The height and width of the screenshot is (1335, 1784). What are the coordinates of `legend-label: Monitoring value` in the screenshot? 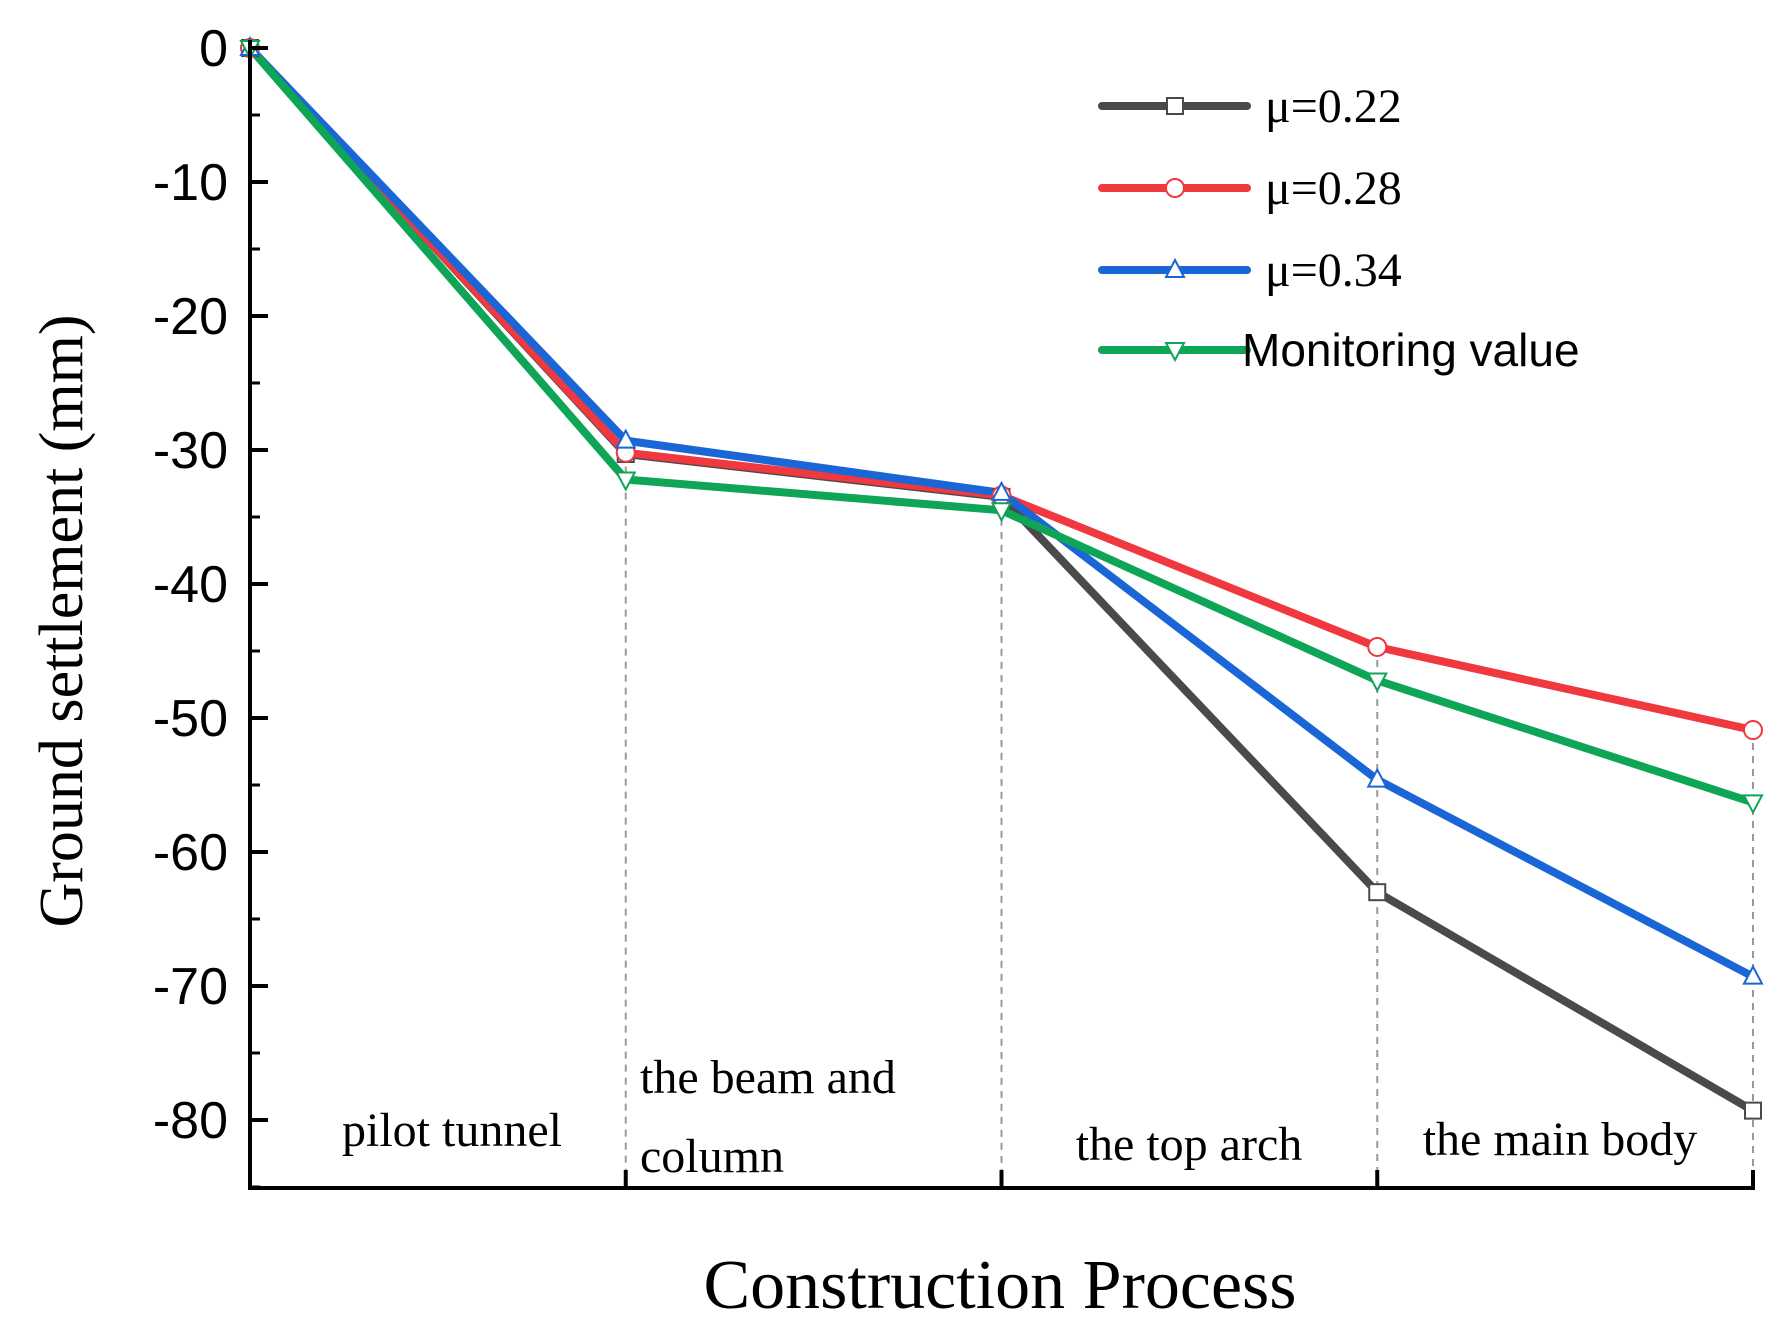 It's located at (1411, 350).